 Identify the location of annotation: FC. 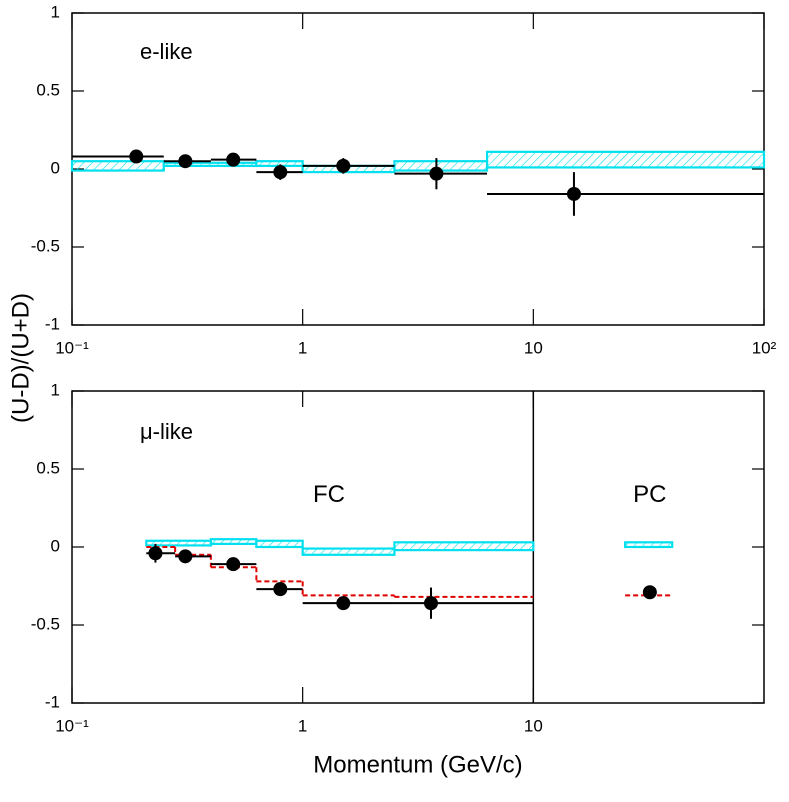
(329, 494).